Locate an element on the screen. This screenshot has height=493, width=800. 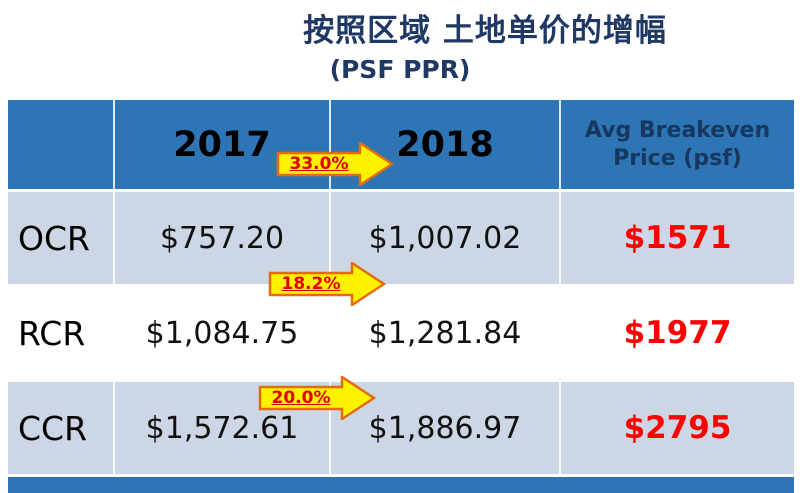
growth-arrow-ocr: 33.0% is located at coordinates (335, 164).